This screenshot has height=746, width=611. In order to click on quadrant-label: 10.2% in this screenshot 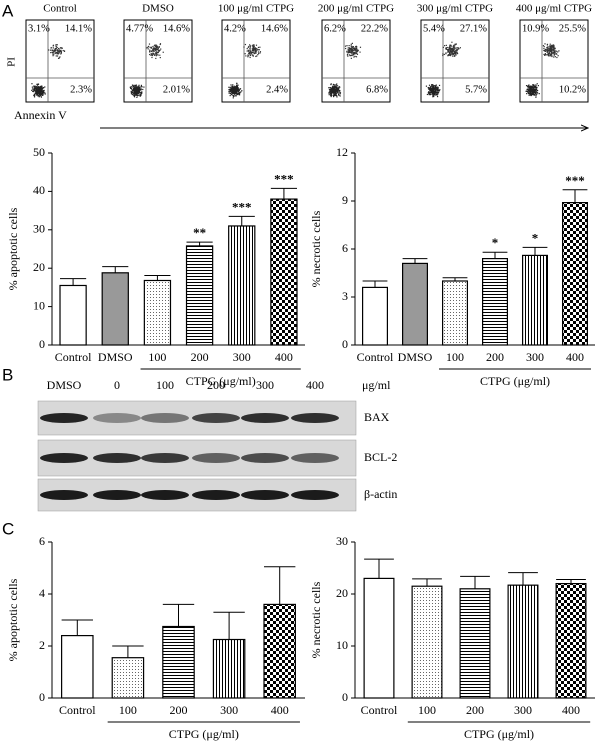, I will do `click(572, 89)`.